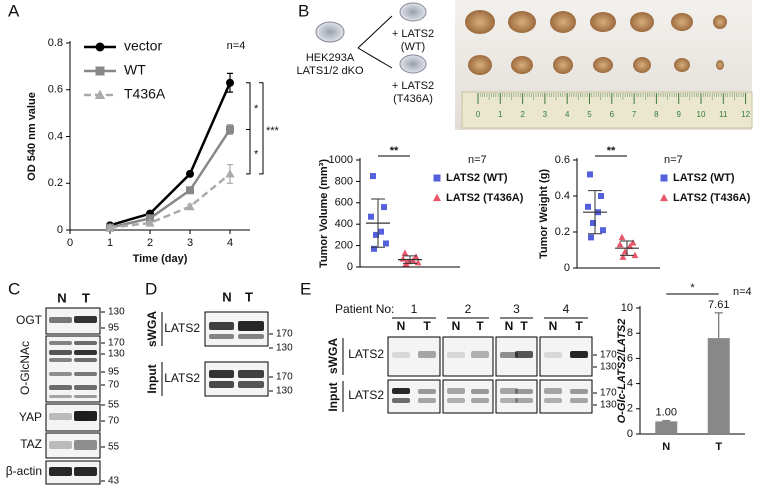  Describe the element at coordinates (55, 43) in the screenshot. I see `y-tick-label: 0.8` at that location.